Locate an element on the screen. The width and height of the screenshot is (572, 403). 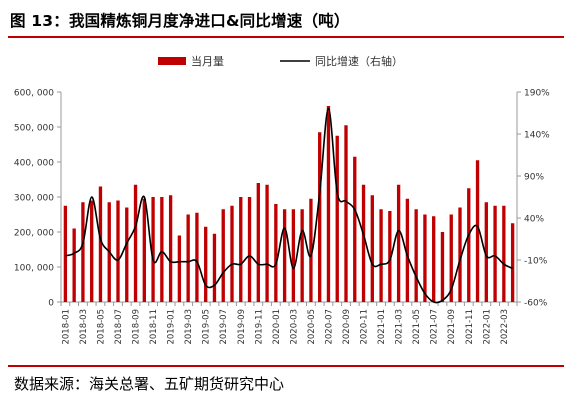
x-tick-label: 2020-09 is located at coordinates (347, 327).